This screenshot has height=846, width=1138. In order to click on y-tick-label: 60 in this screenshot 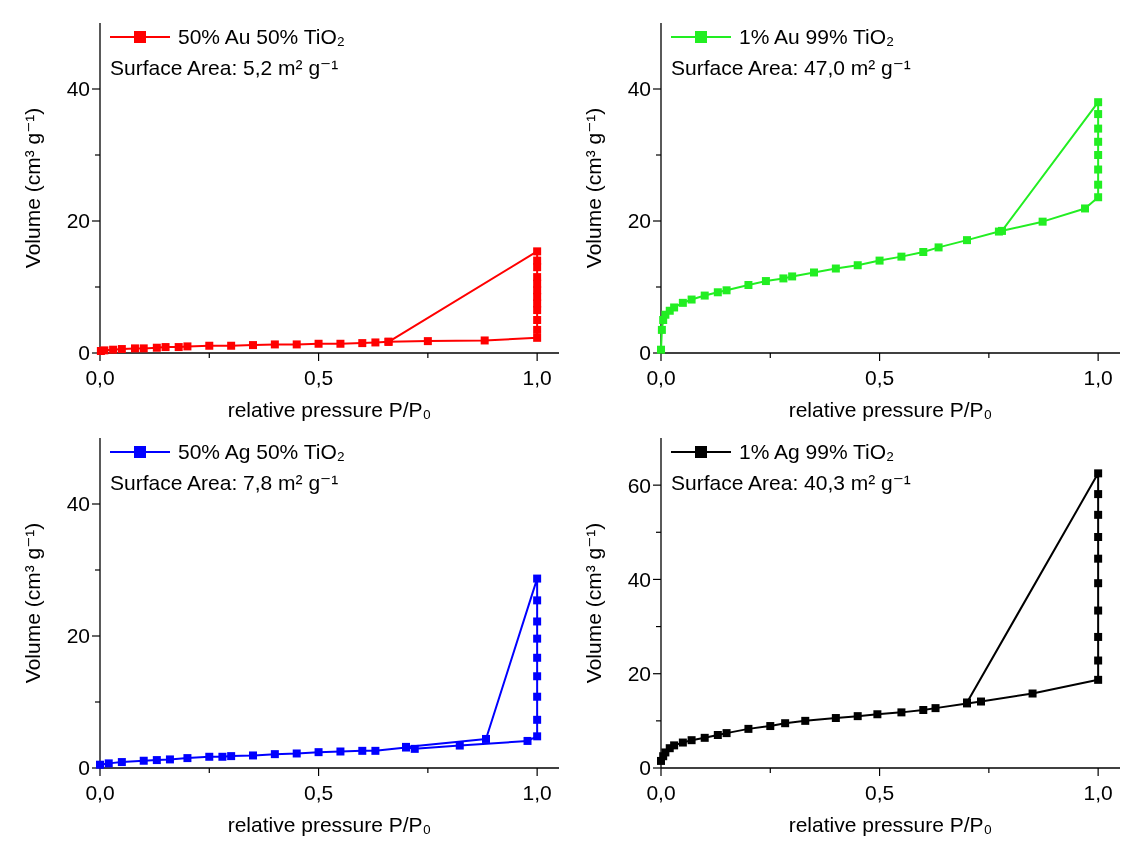, I will do `click(639, 485)`.